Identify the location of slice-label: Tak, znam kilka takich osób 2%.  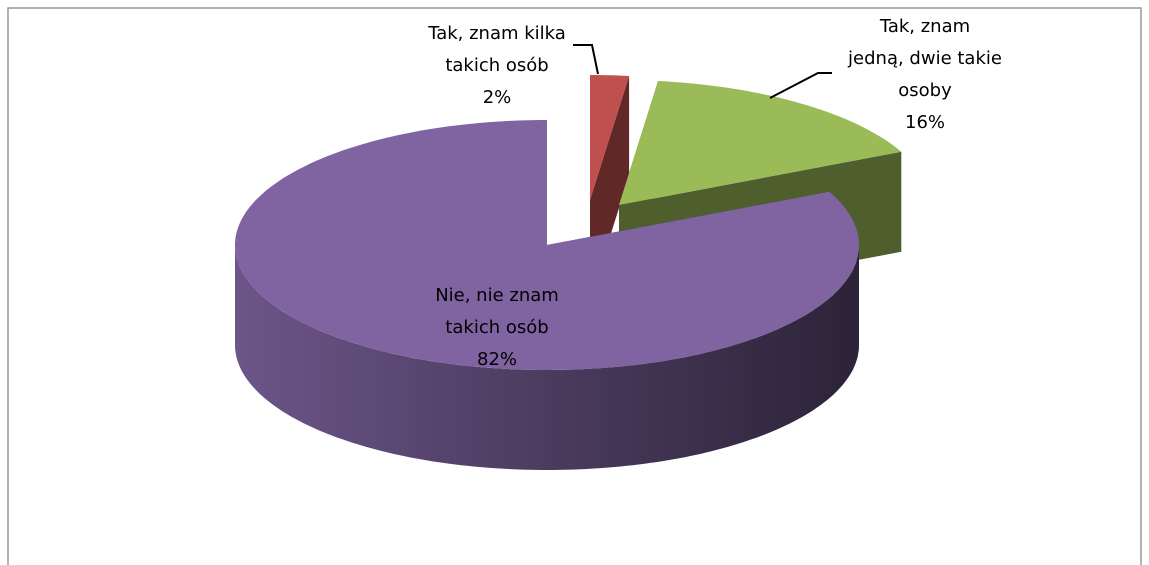
(497, 66).